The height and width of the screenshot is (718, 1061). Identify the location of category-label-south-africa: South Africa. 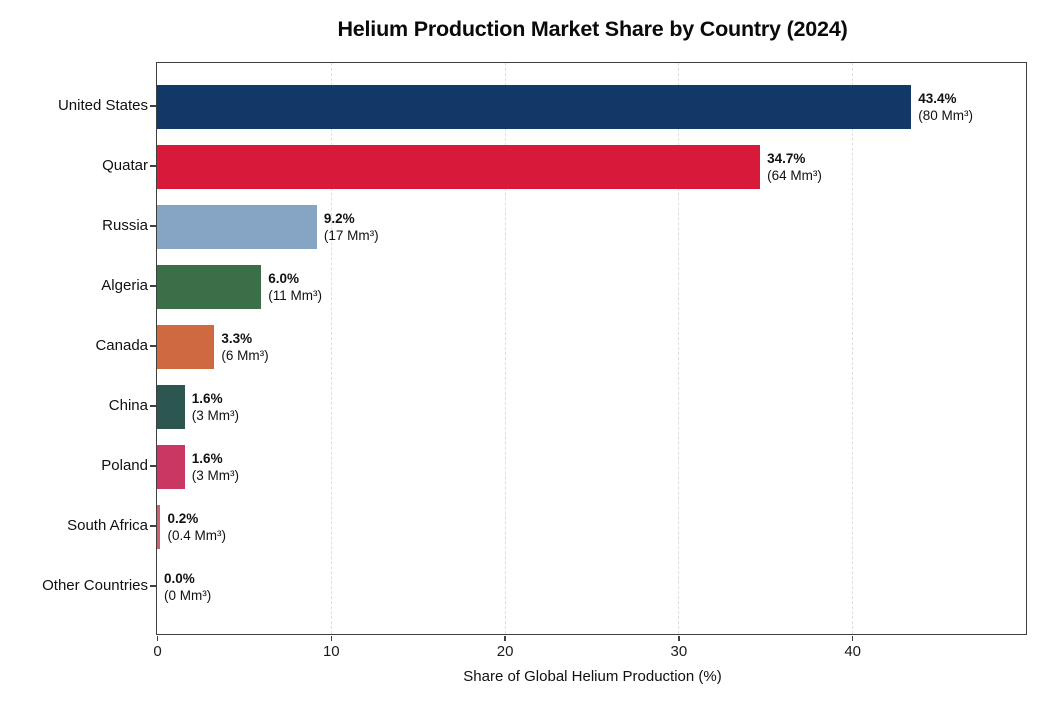
(107, 525).